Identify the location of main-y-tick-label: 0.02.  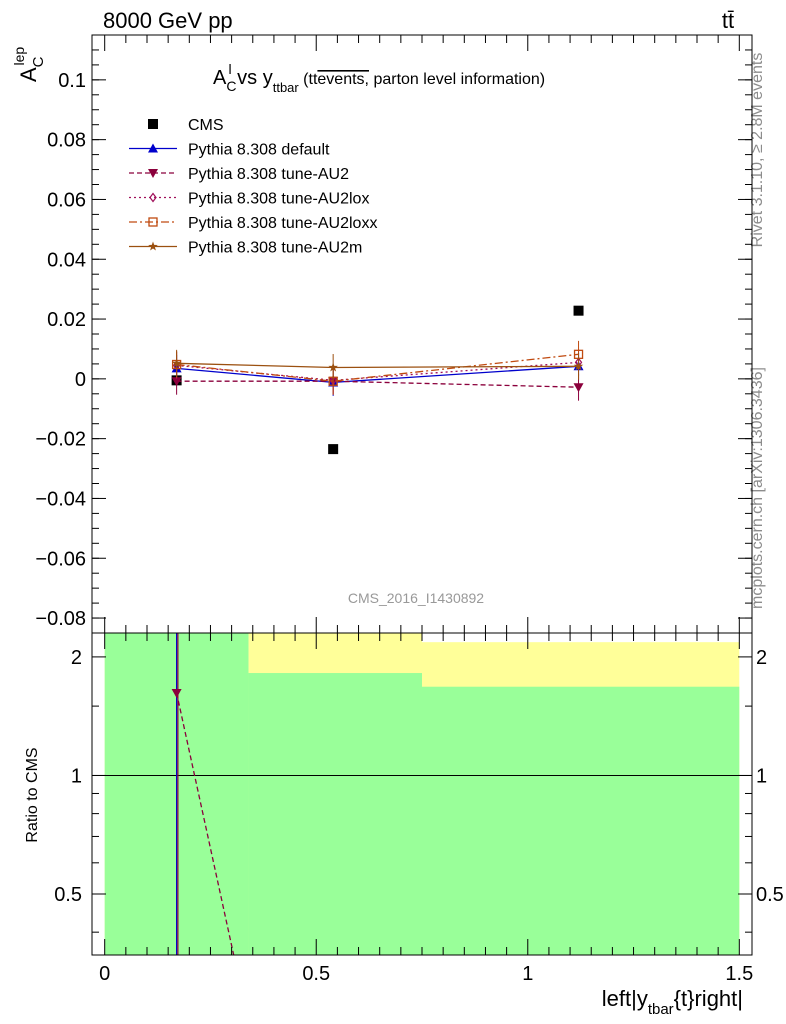
(66, 320).